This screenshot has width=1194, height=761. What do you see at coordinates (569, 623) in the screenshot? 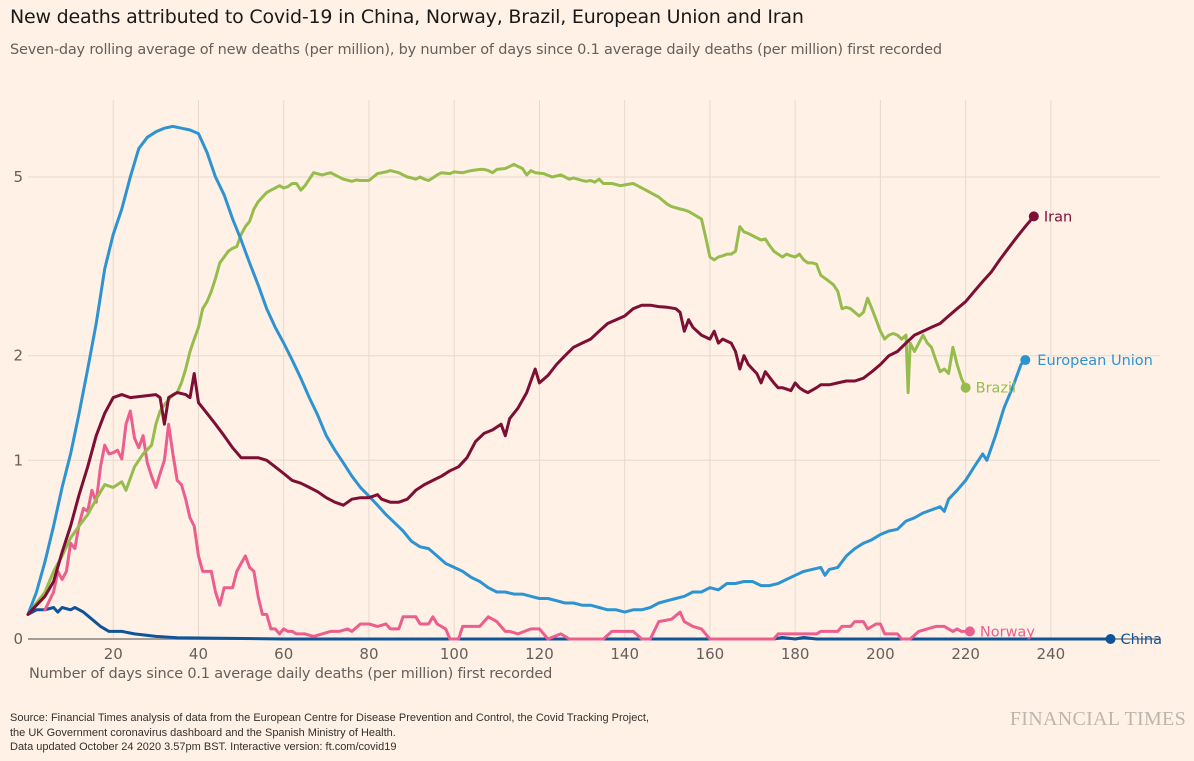
I see `series-line-china` at bounding box center [569, 623].